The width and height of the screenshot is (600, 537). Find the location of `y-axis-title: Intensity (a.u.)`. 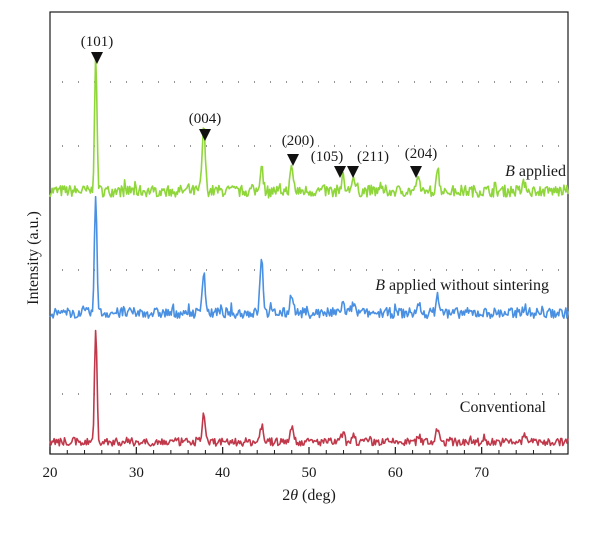

y-axis-title: Intensity (a.u.) is located at coordinates (33, 258).